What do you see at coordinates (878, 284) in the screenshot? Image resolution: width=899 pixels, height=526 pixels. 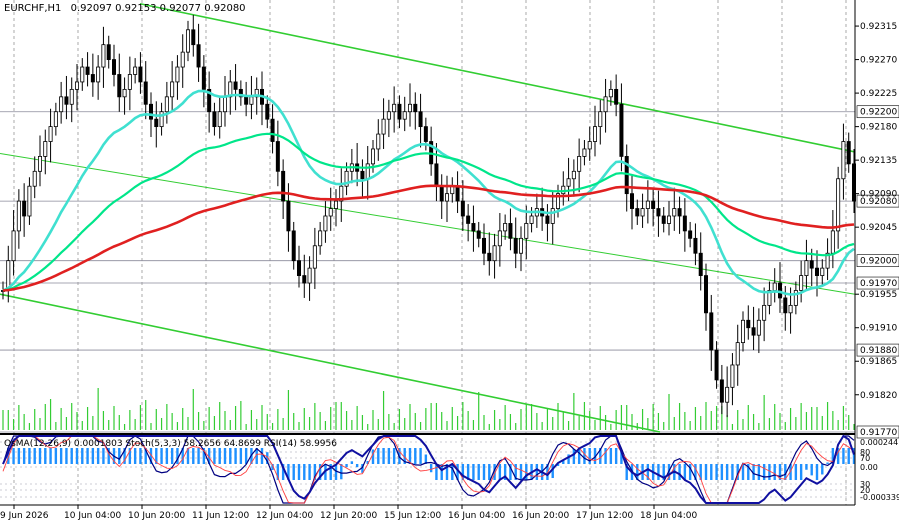 I see `level-label: 0.91970` at bounding box center [878, 284].